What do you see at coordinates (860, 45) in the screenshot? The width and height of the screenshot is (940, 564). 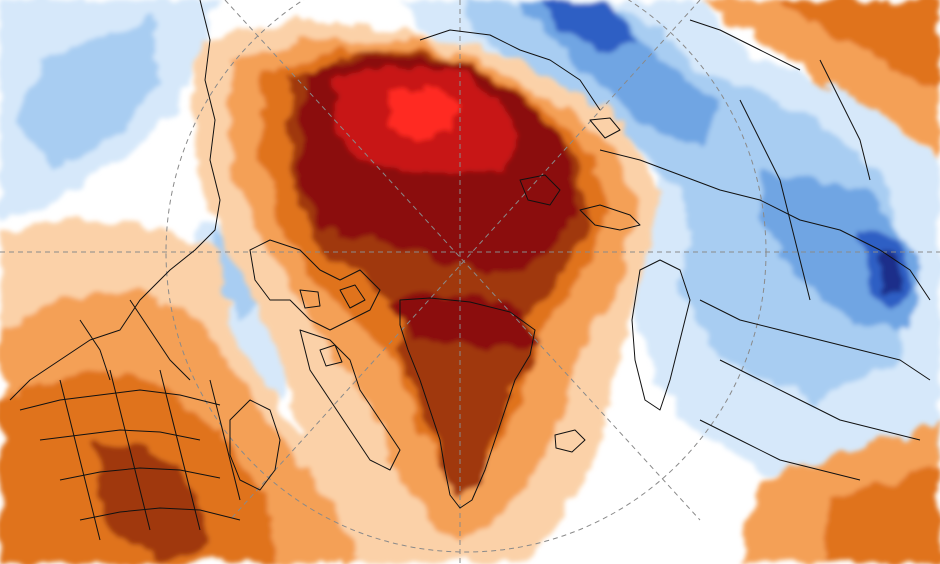 I see `warm-region-europe-core` at bounding box center [860, 45].